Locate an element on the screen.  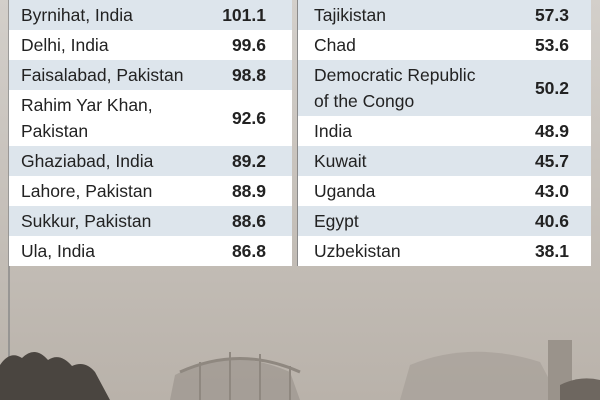
city-row: Rahim Yar Khan, Pakistan 92.6 is located at coordinates (150, 118).